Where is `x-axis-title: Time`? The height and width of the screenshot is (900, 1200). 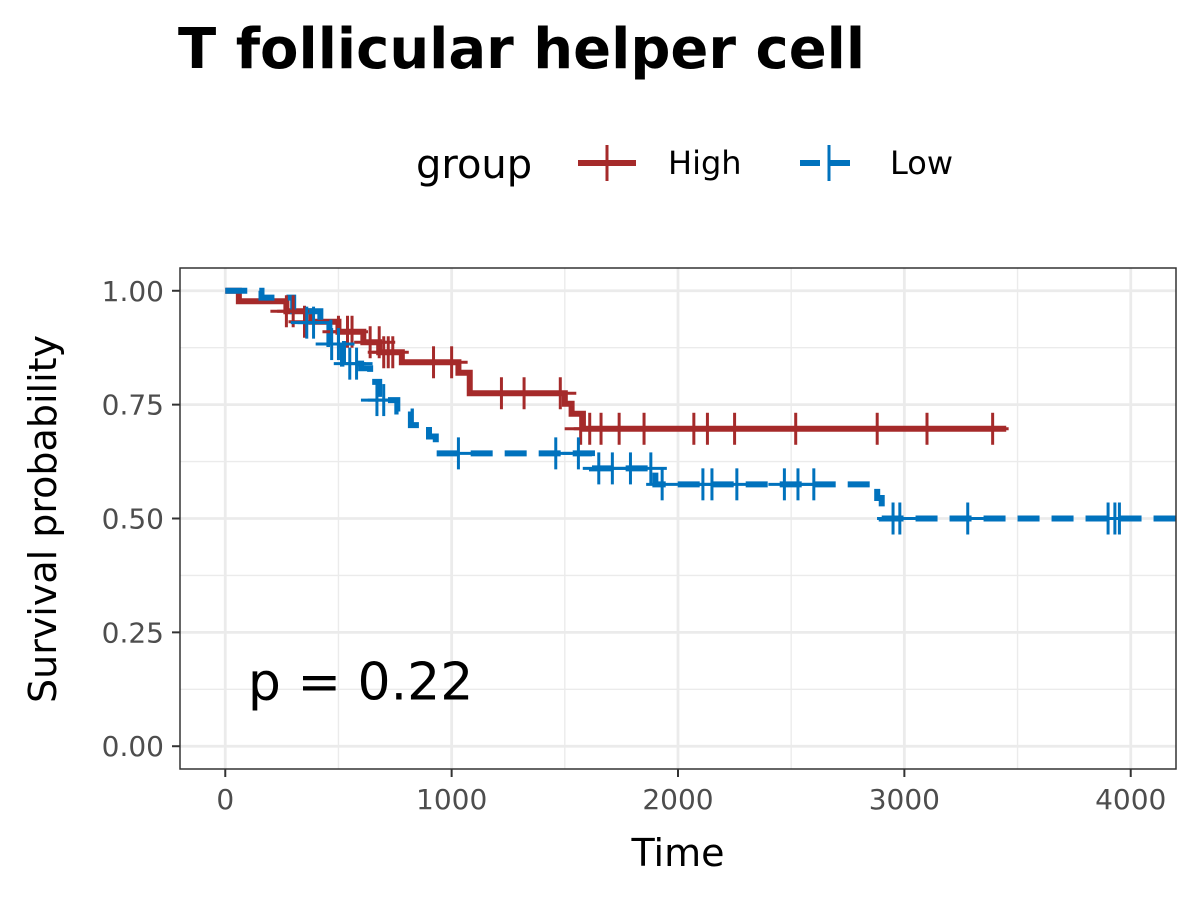
x-axis-title: Time is located at coordinates (678, 853).